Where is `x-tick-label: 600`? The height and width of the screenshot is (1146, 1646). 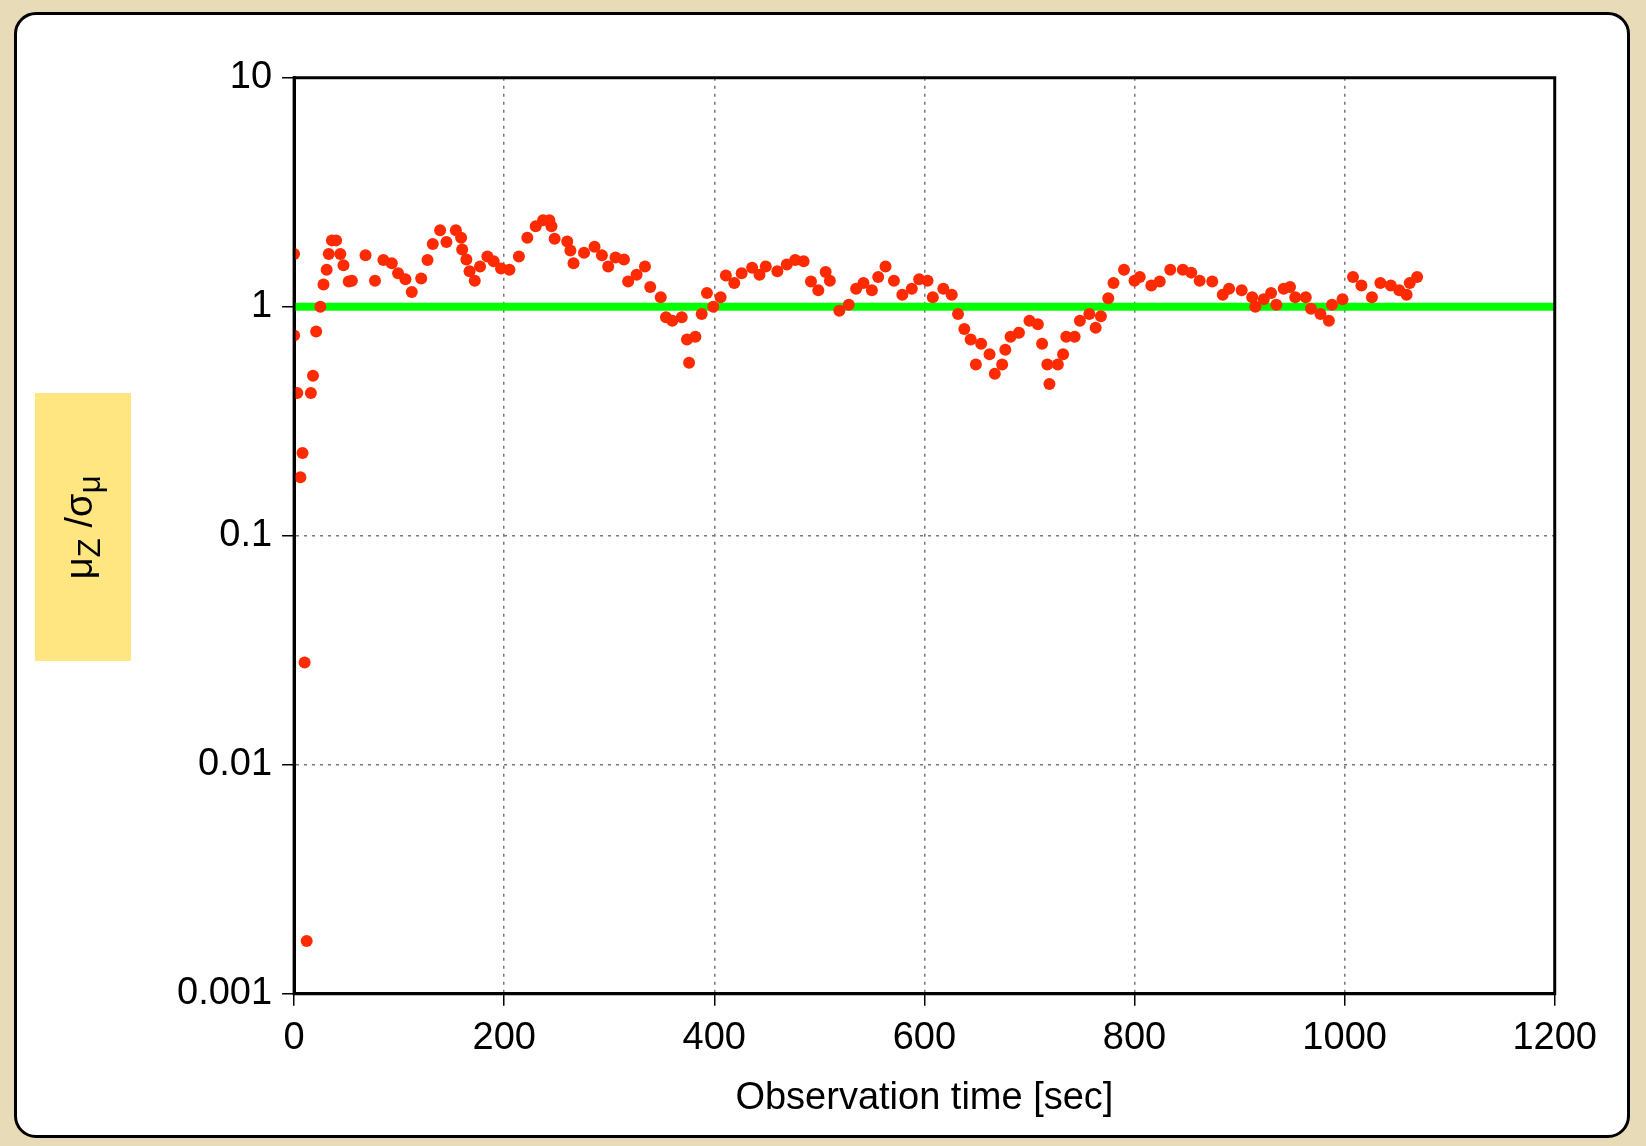 x-tick-label: 600 is located at coordinates (924, 1036).